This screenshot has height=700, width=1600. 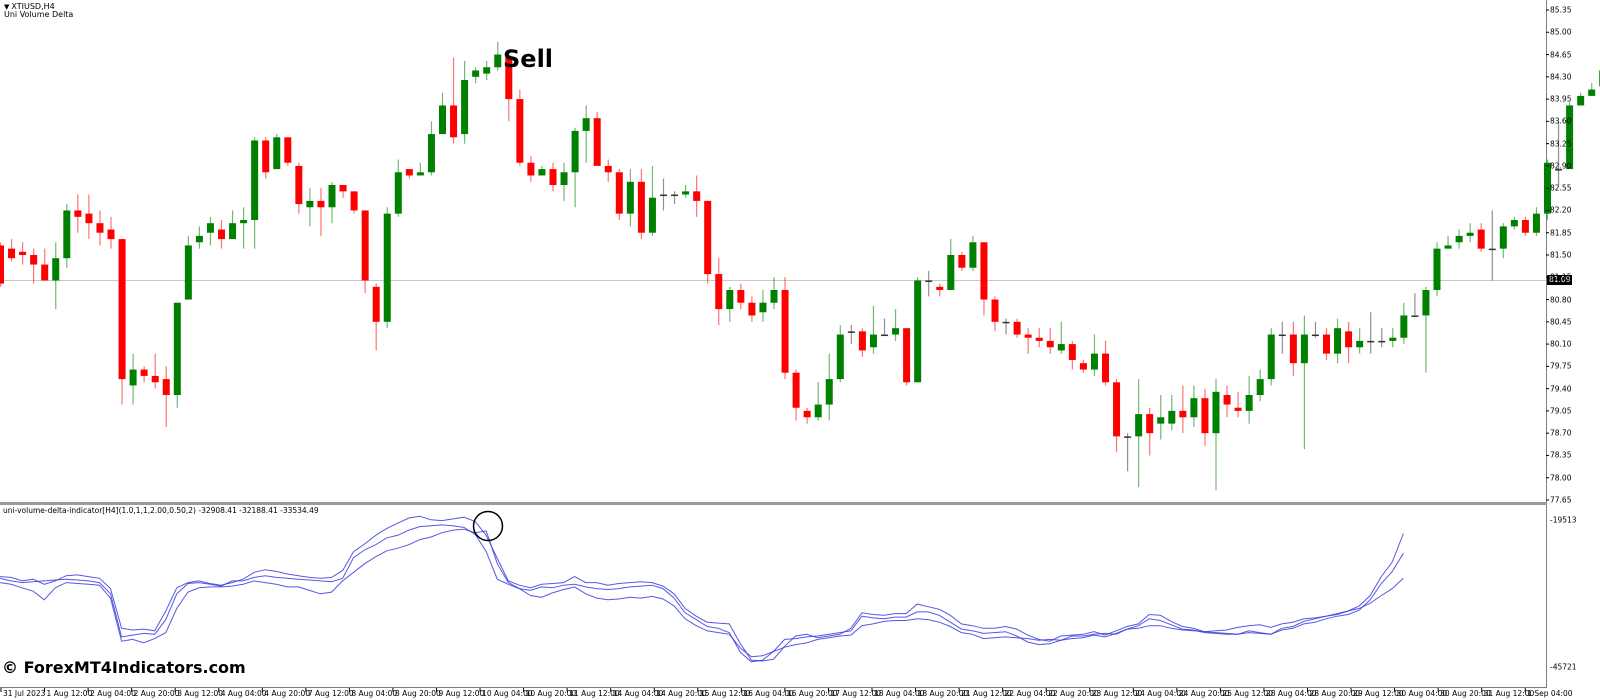 I want to click on price-tick: 78.70, so click(x=1561, y=433).